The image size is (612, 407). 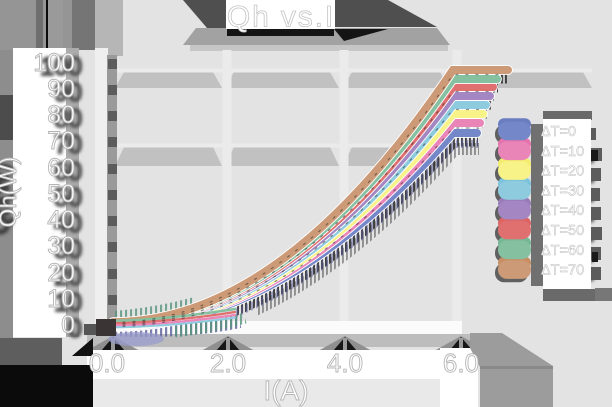 I want to click on svg-text: I(A), so click(x=285, y=390).